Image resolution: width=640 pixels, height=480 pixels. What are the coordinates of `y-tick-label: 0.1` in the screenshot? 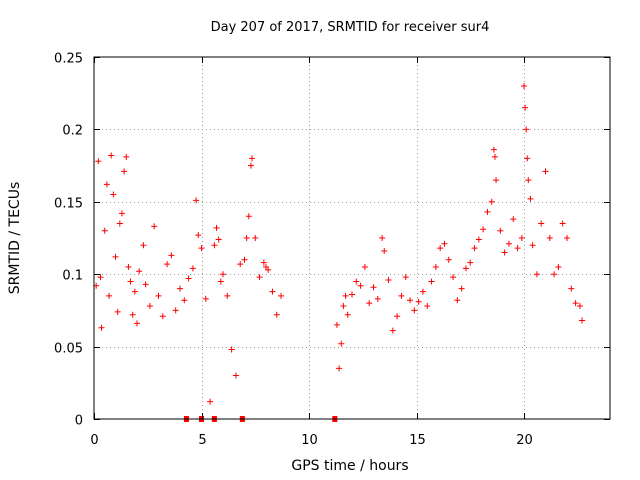 It's located at (72, 276).